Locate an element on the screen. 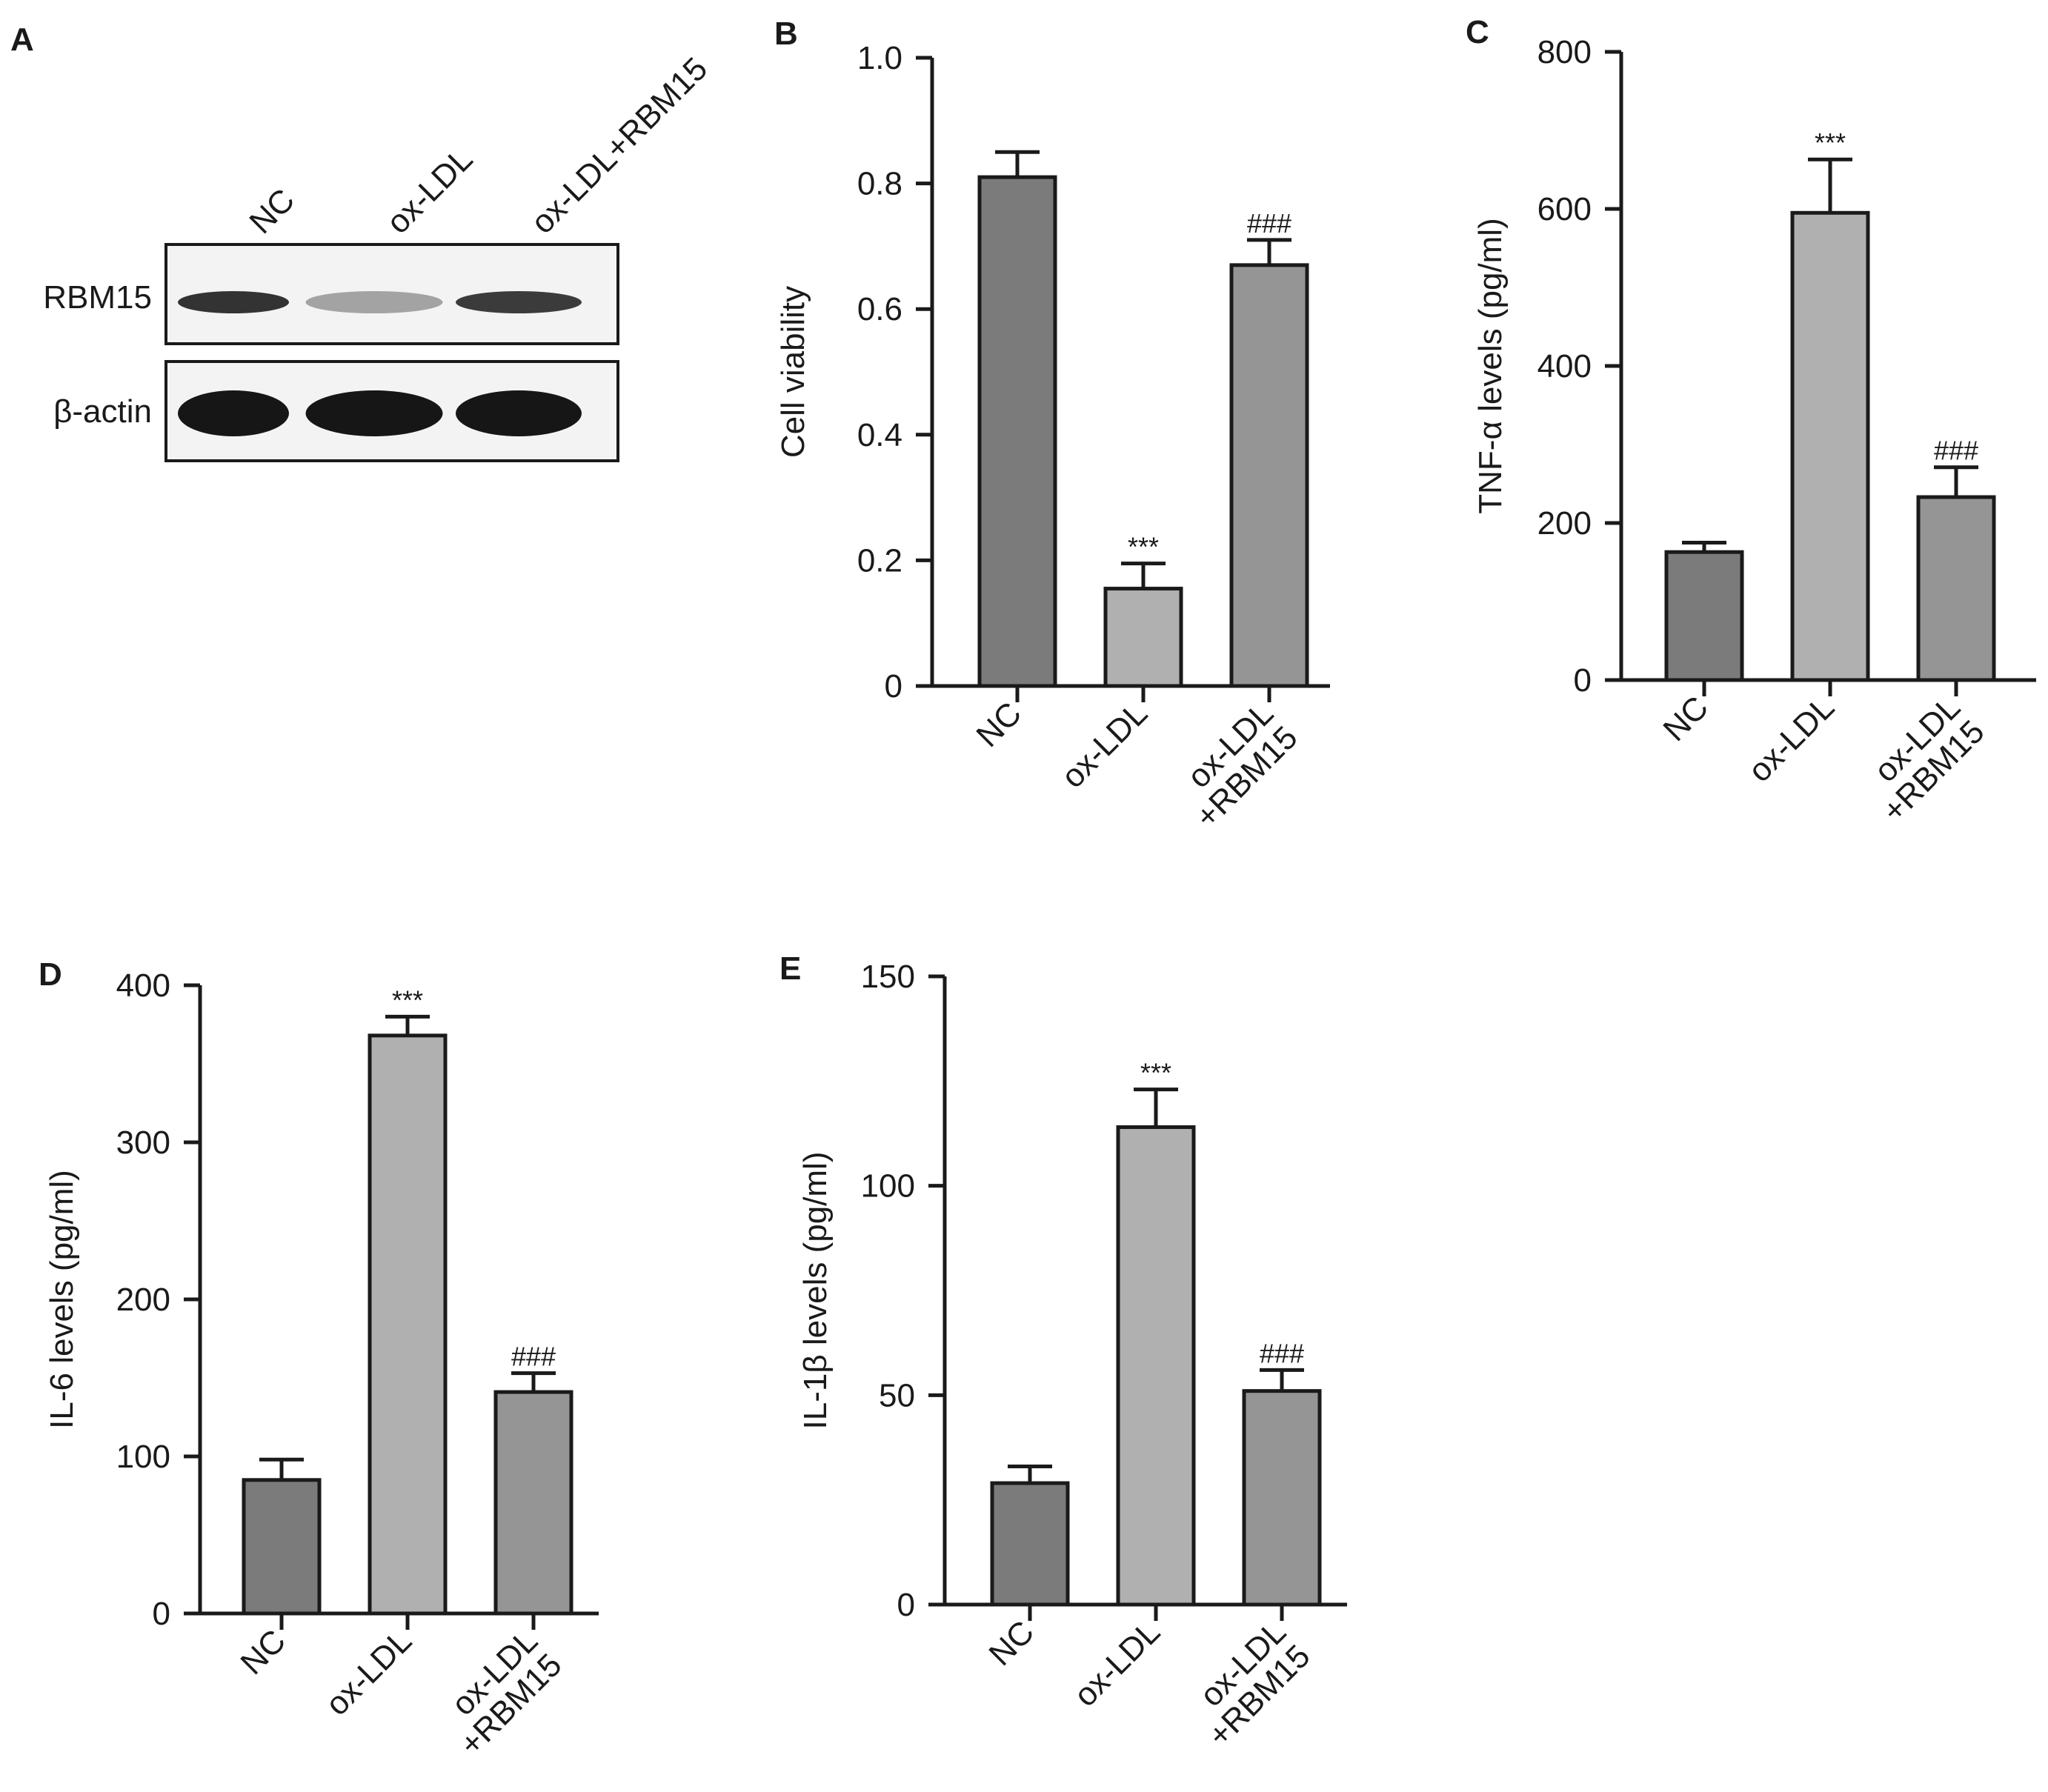  y-tick-label-c: 800 is located at coordinates (1564, 52).